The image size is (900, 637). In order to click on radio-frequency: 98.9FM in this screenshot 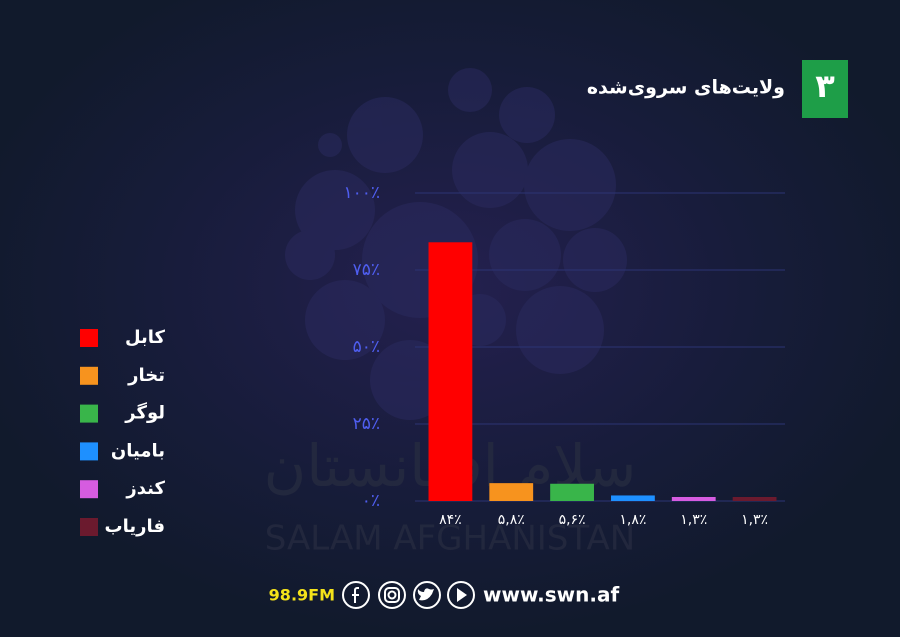, I will do `click(302, 595)`.